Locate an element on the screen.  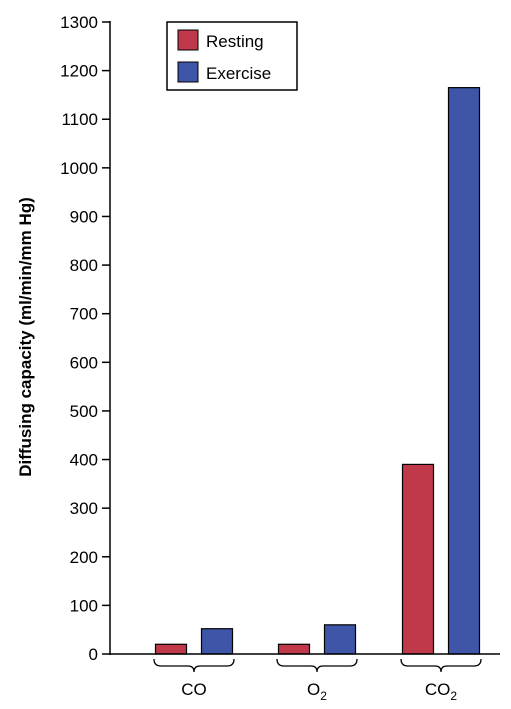
legend: Resting Exercise is located at coordinates (232, 56).